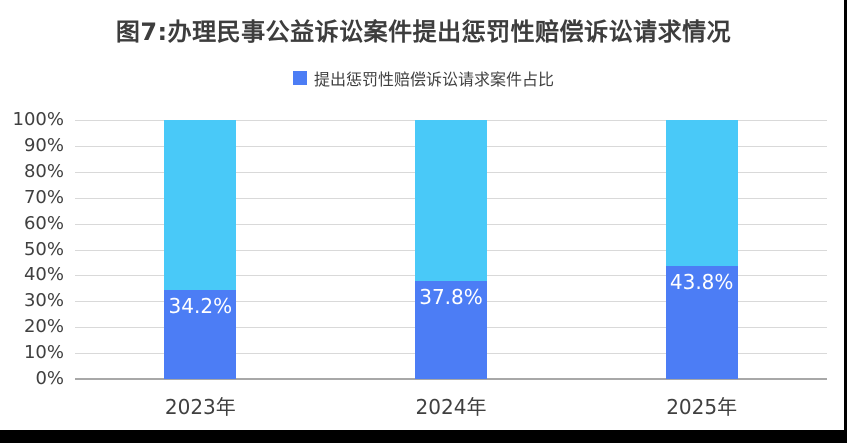 The image size is (847, 443). Describe the element at coordinates (49, 378) in the screenshot. I see `y-axis-tick-label: 0%` at that location.